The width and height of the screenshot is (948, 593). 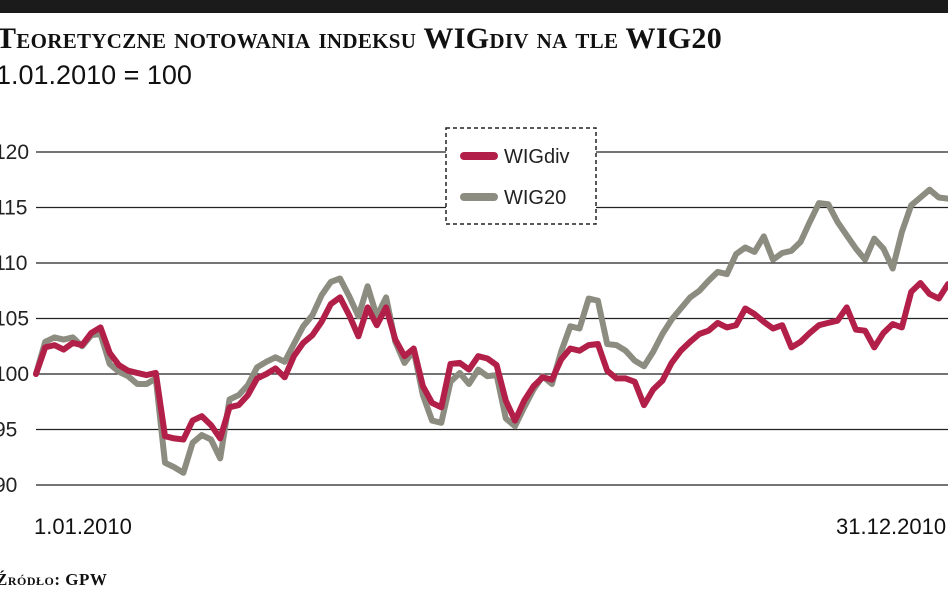 I want to click on top-bar, so click(x=474, y=6).